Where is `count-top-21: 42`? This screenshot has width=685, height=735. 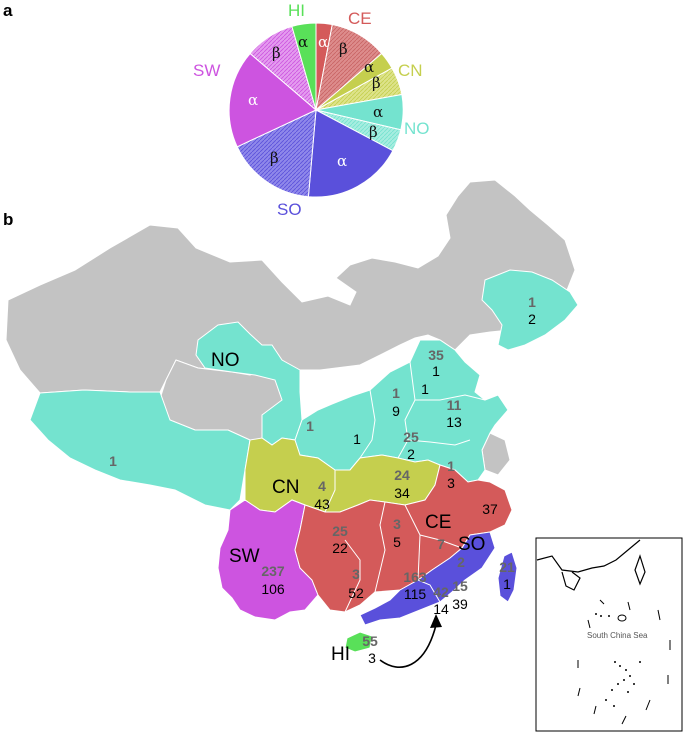
count-top-21: 42 is located at coordinates (441, 592).